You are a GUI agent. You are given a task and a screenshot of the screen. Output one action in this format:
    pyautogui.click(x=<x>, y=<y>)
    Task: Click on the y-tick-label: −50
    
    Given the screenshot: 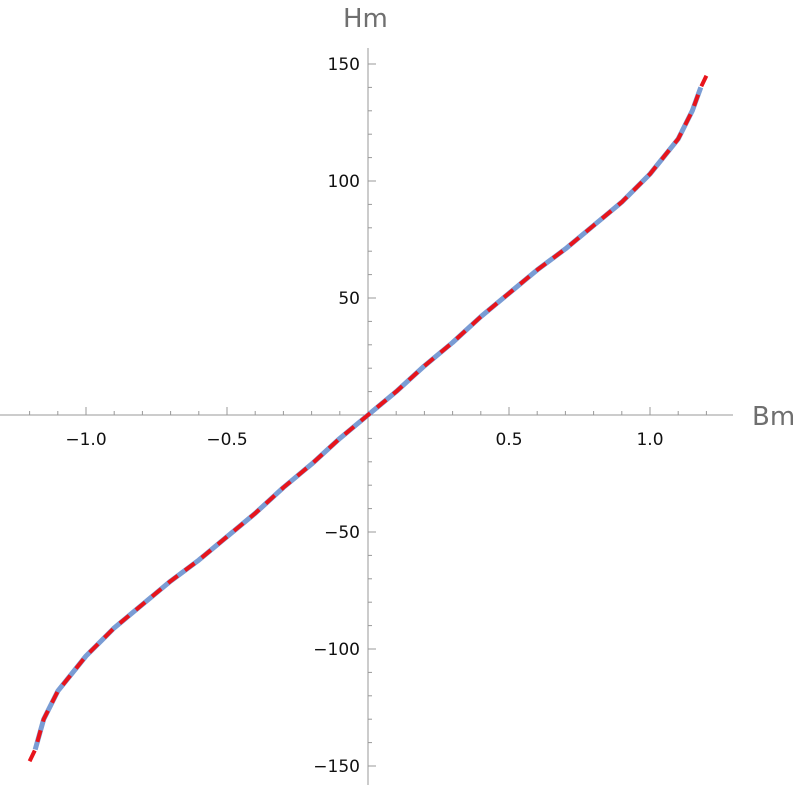 What is the action you would take?
    pyautogui.click(x=342, y=533)
    